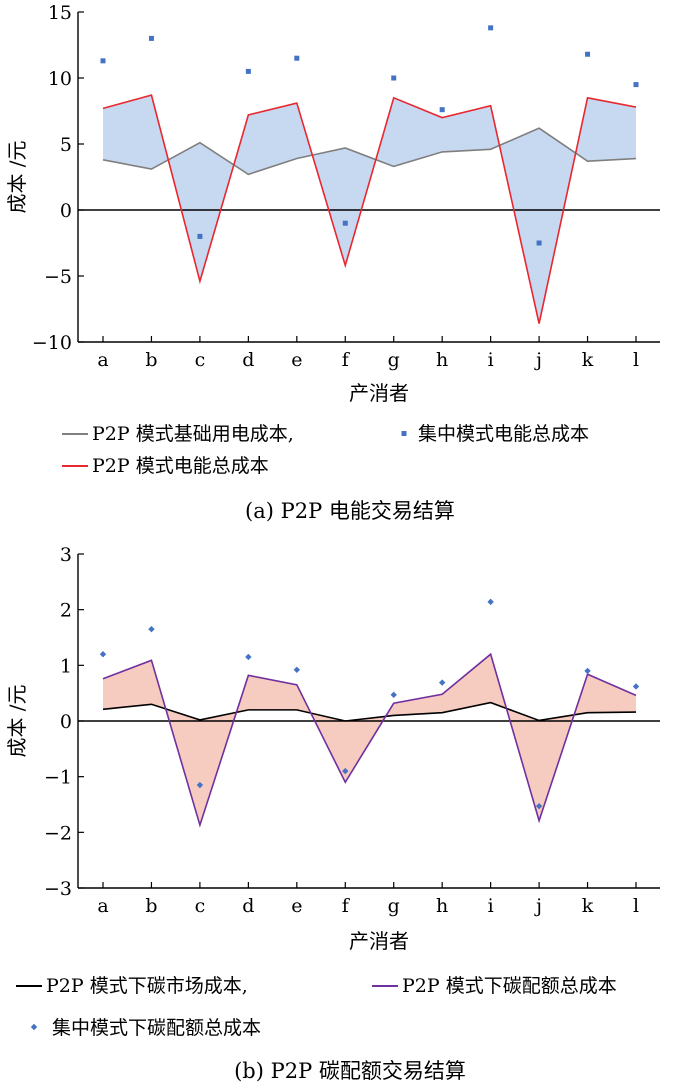  What do you see at coordinates (58, 277) in the screenshot?
I see `y-tick-label: −5` at bounding box center [58, 277].